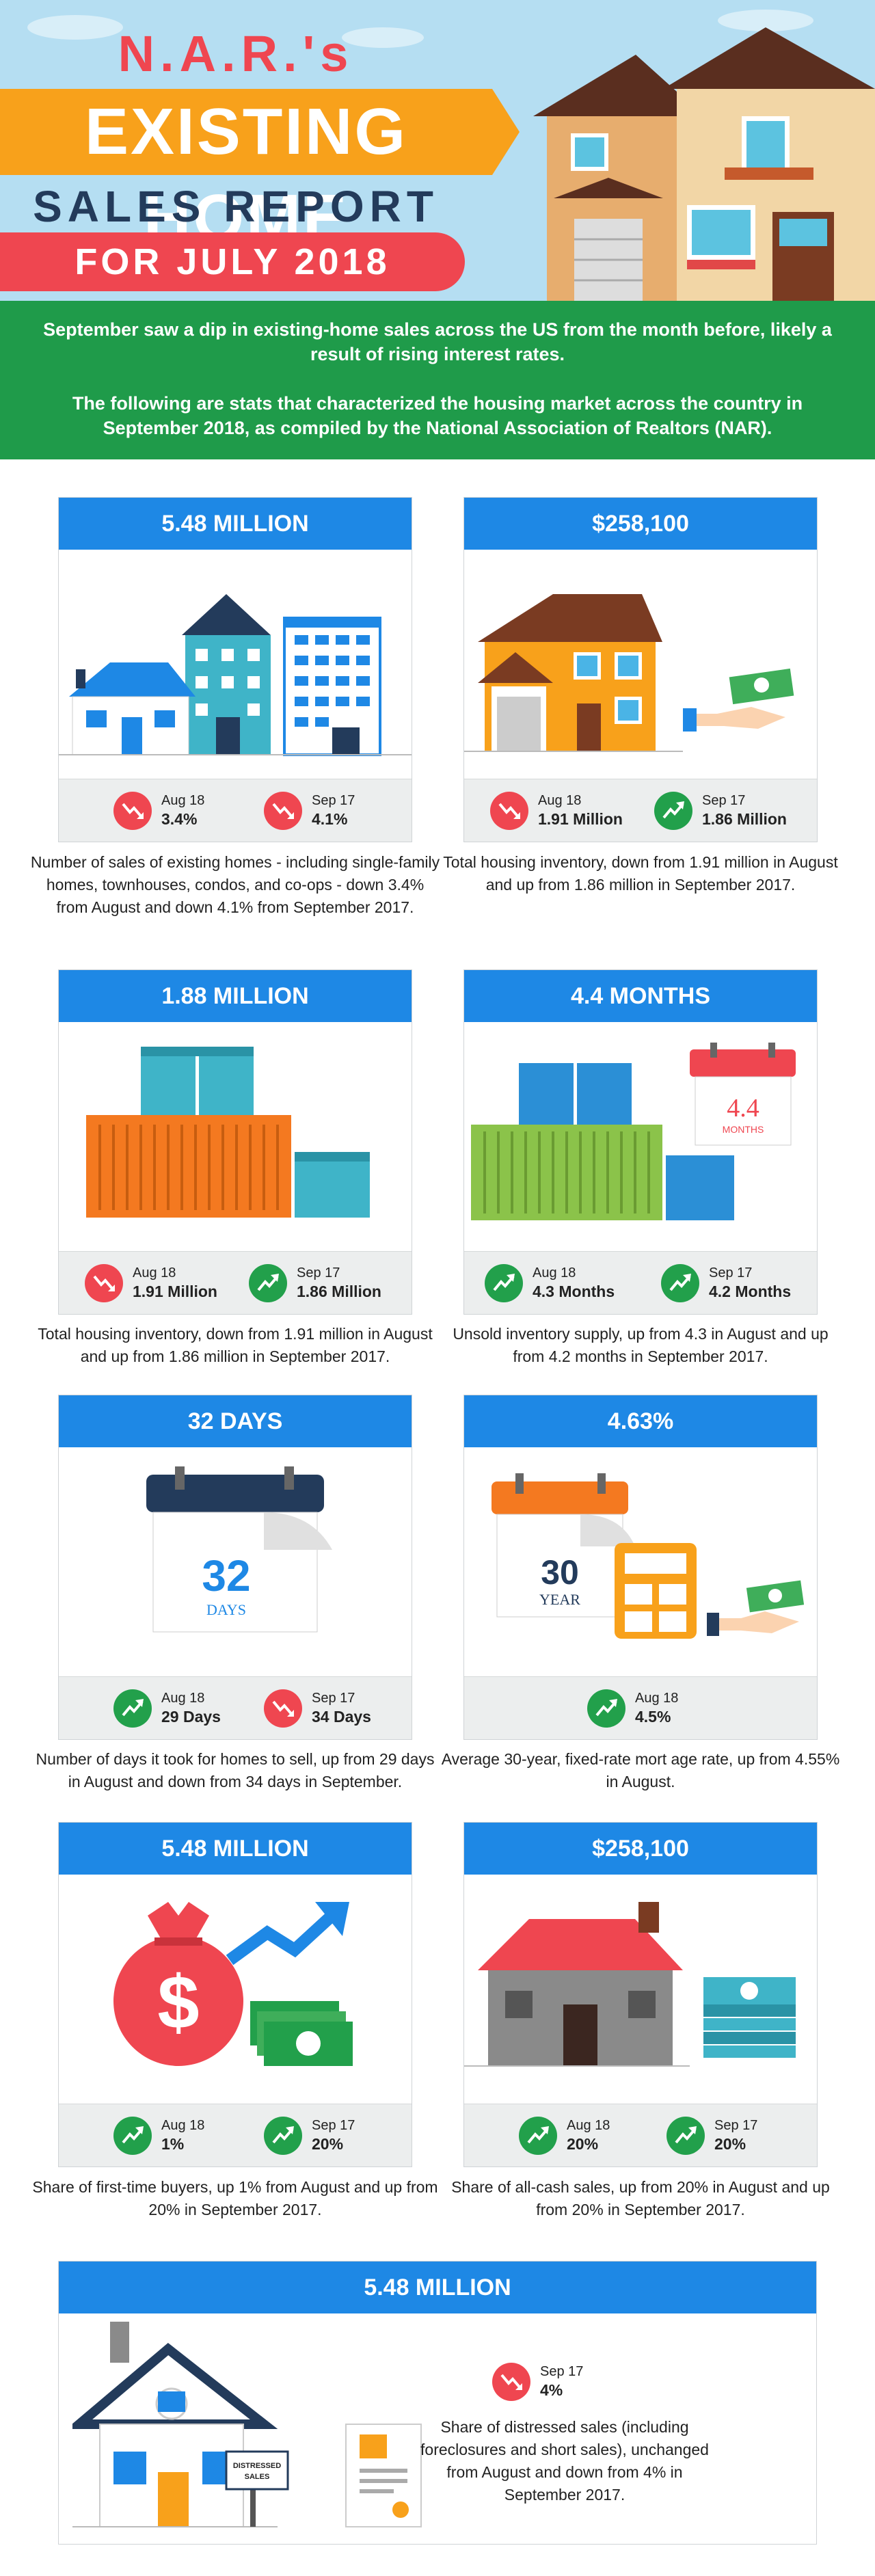 This screenshot has height=2576, width=875. What do you see at coordinates (226, 1575) in the screenshot?
I see `calendar-number: 32` at bounding box center [226, 1575].